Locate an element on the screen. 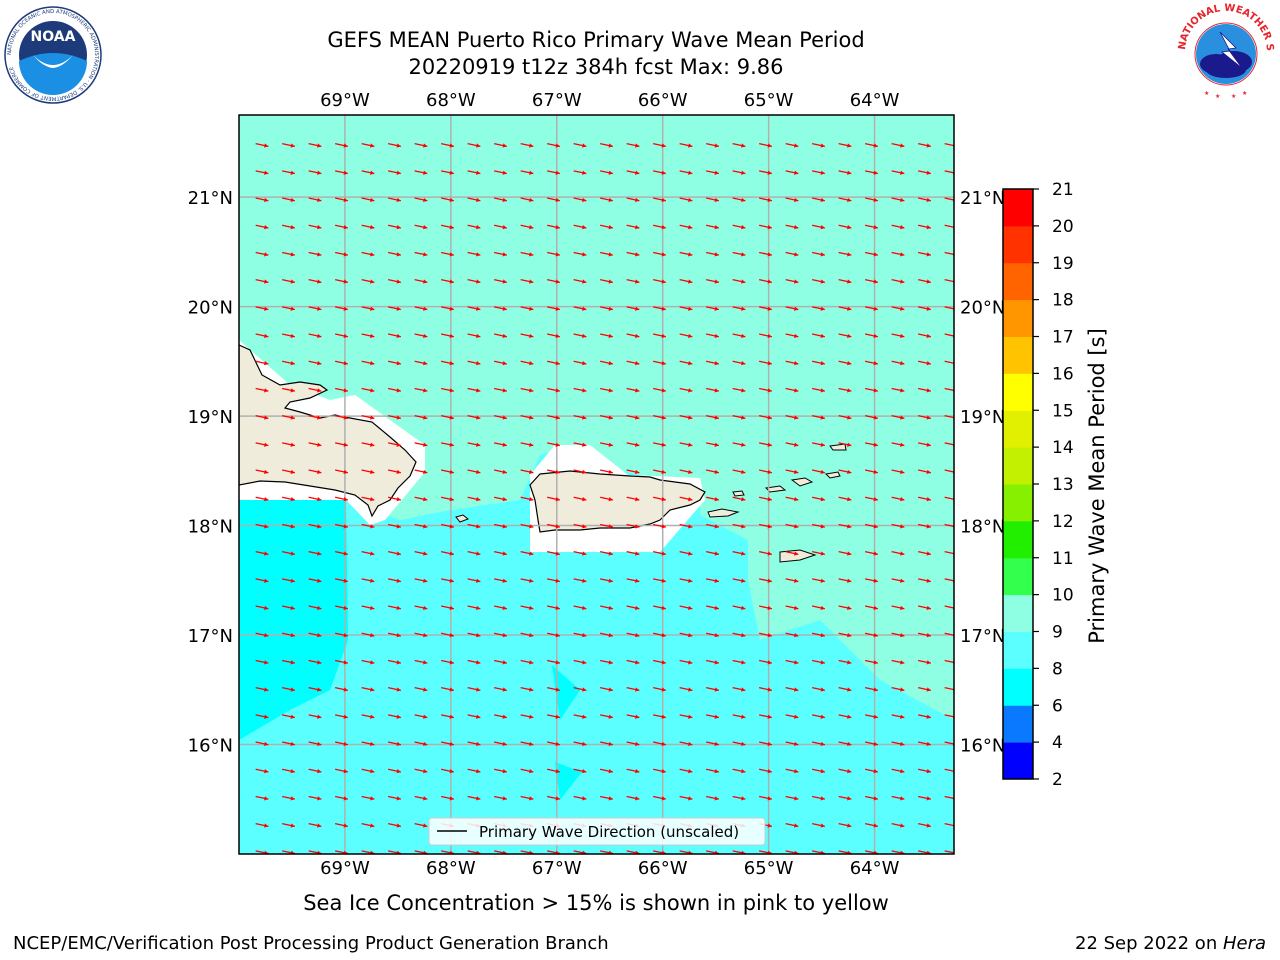 The image size is (1280, 960). footer-date: 22 Sep 2022 on Hera is located at coordinates (1170, 943).